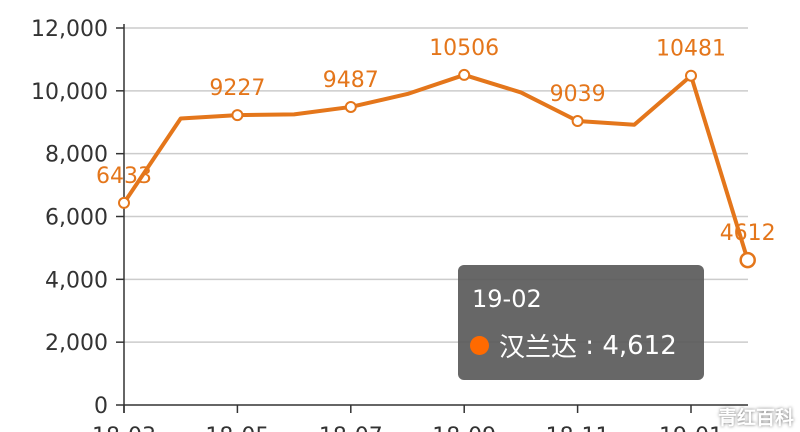 The height and width of the screenshot is (432, 800). Describe the element at coordinates (507, 299) in the screenshot. I see `tooltip-title: 19-02` at that location.